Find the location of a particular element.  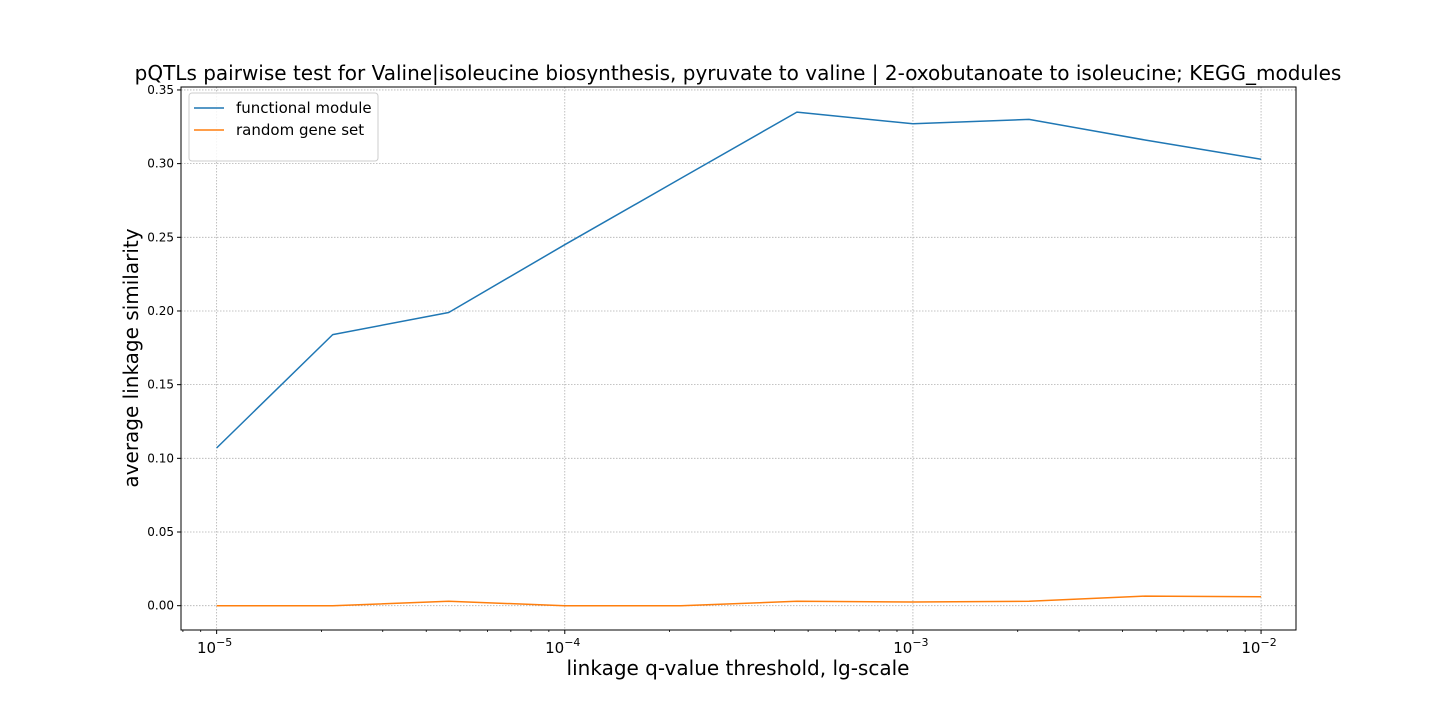

y-tick-label: 0.30 is located at coordinates (160, 164).